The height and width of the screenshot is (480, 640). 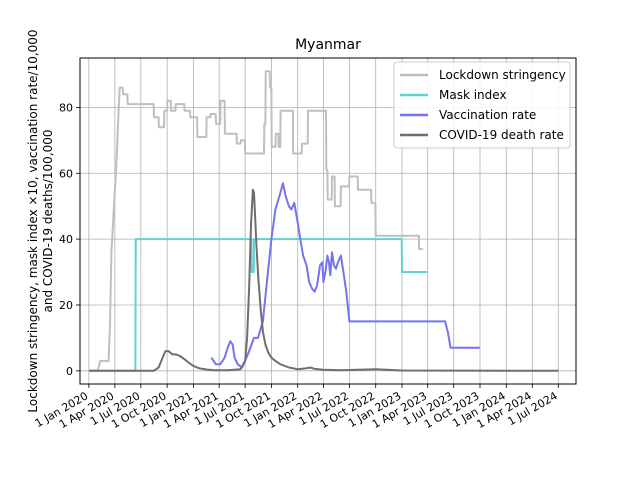 I want to click on legend-box, so click(x=482, y=105).